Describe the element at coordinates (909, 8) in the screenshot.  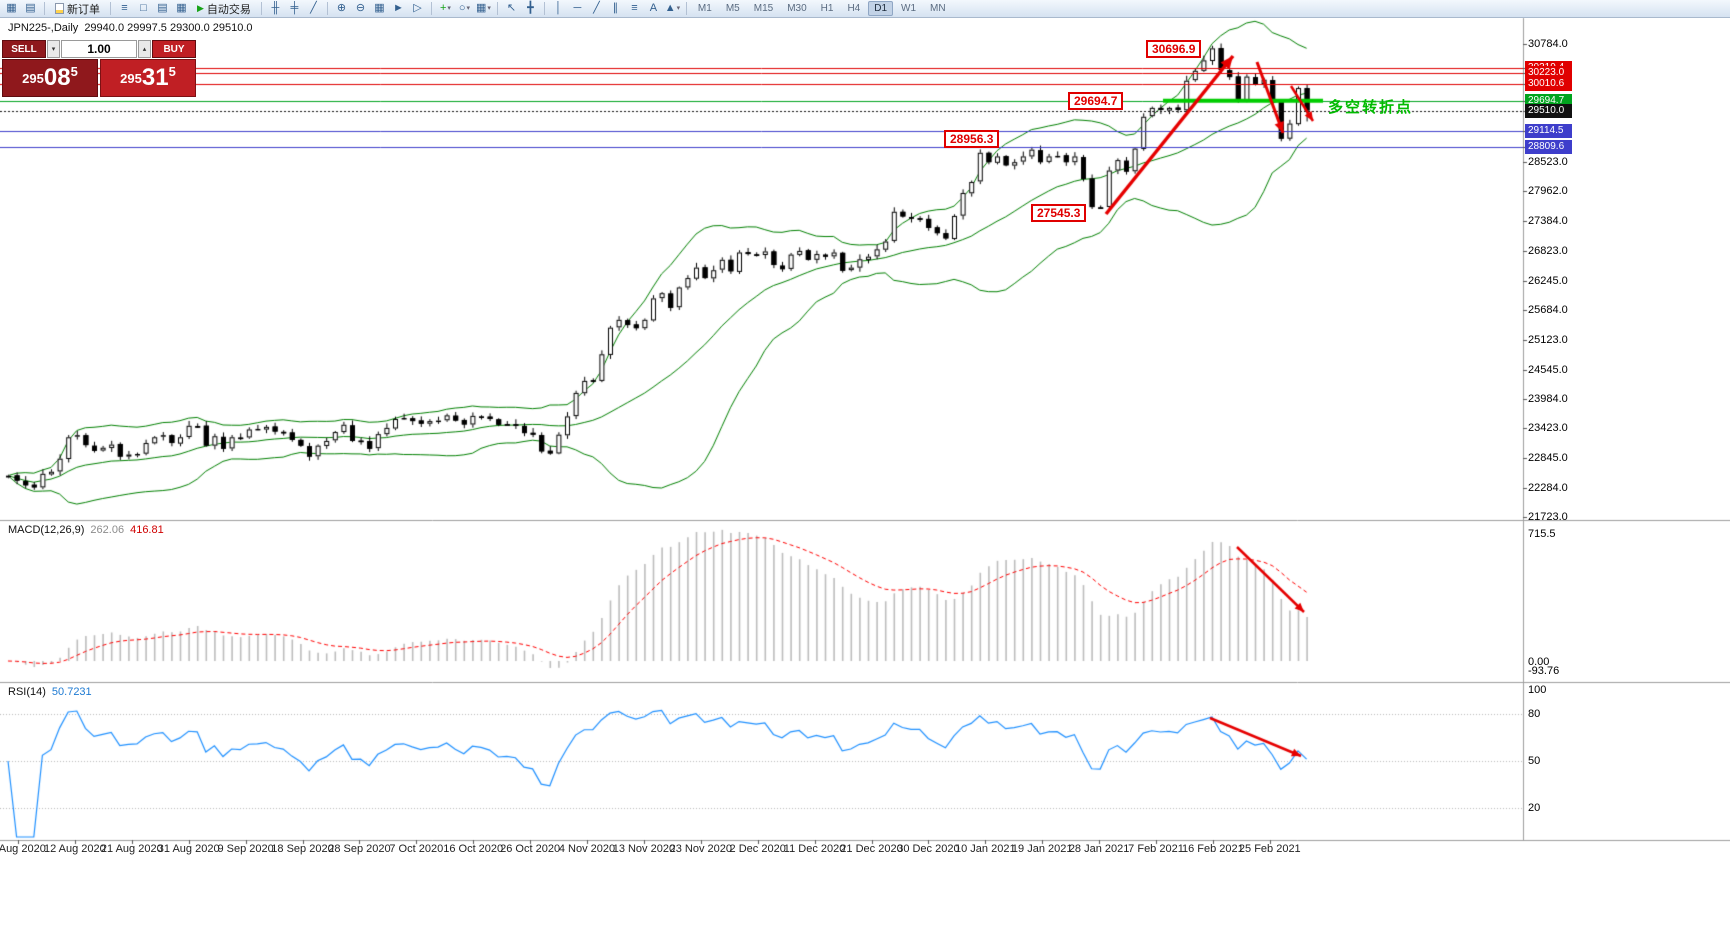
I see `tf-w1: W1` at that location.